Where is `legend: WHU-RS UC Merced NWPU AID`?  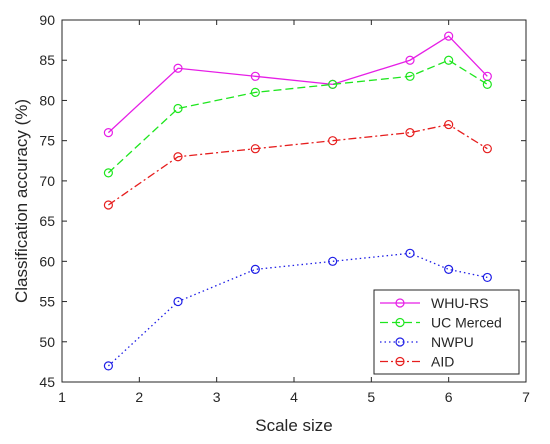 legend: WHU-RS UC Merced NWPU AID is located at coordinates (446, 332).